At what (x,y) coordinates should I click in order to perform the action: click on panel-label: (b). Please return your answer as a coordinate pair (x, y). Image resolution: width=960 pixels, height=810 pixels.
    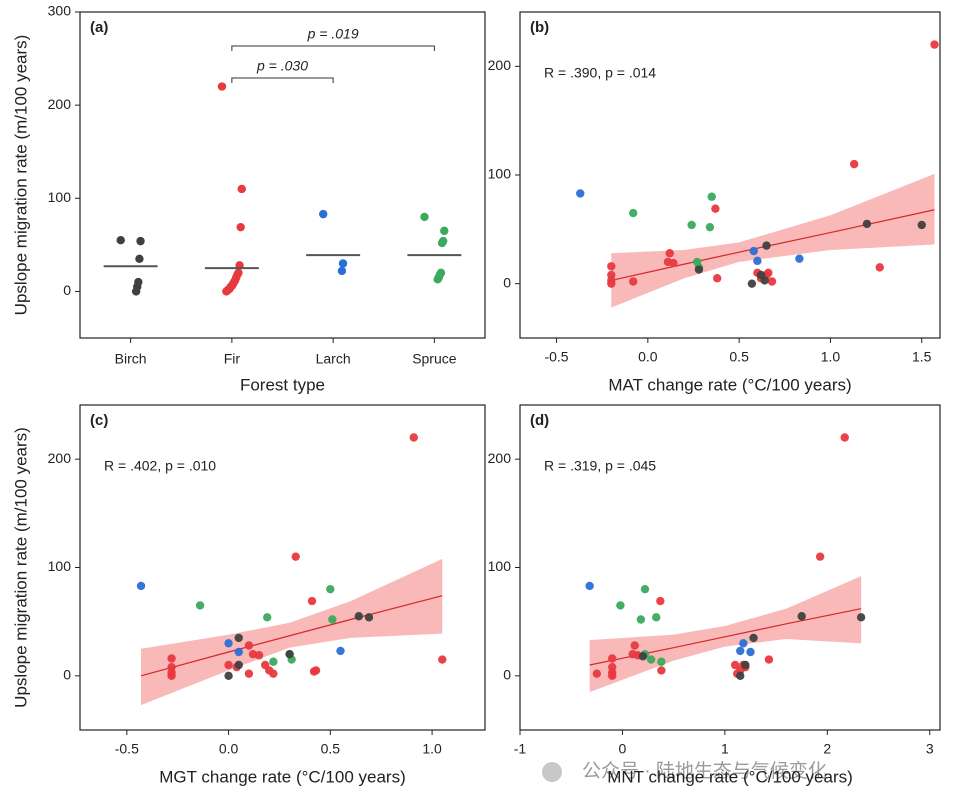
    Looking at the image, I should click on (539, 27).